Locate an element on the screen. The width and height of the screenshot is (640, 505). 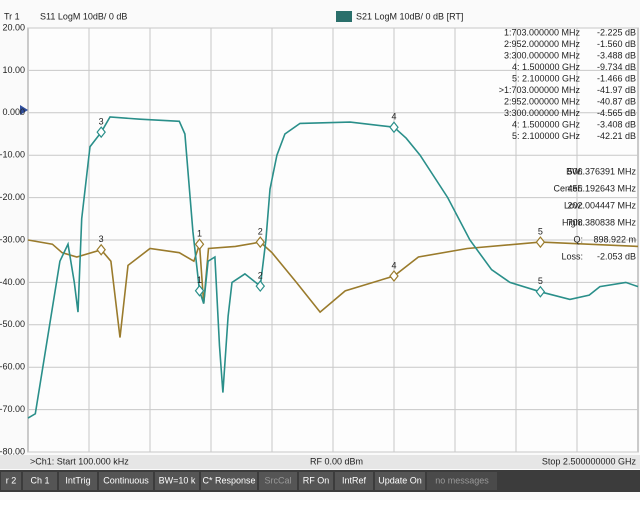
stat-label: Center: is located at coordinates (568, 188).